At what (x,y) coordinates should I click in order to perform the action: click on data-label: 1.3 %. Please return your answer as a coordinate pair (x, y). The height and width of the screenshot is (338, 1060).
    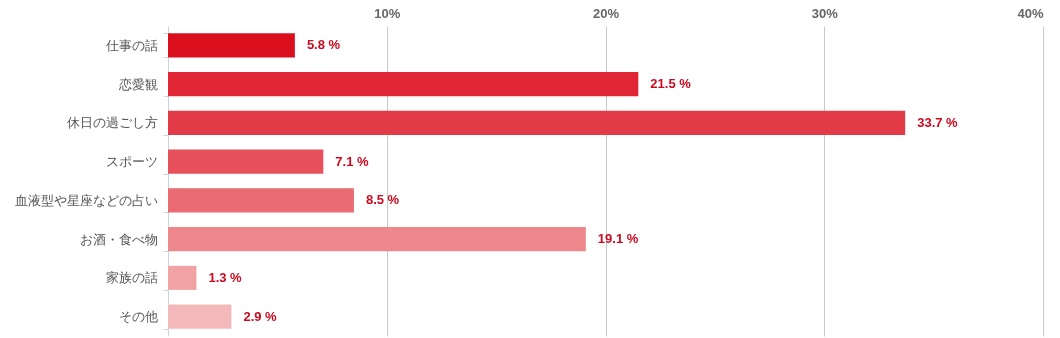
    Looking at the image, I should click on (225, 277).